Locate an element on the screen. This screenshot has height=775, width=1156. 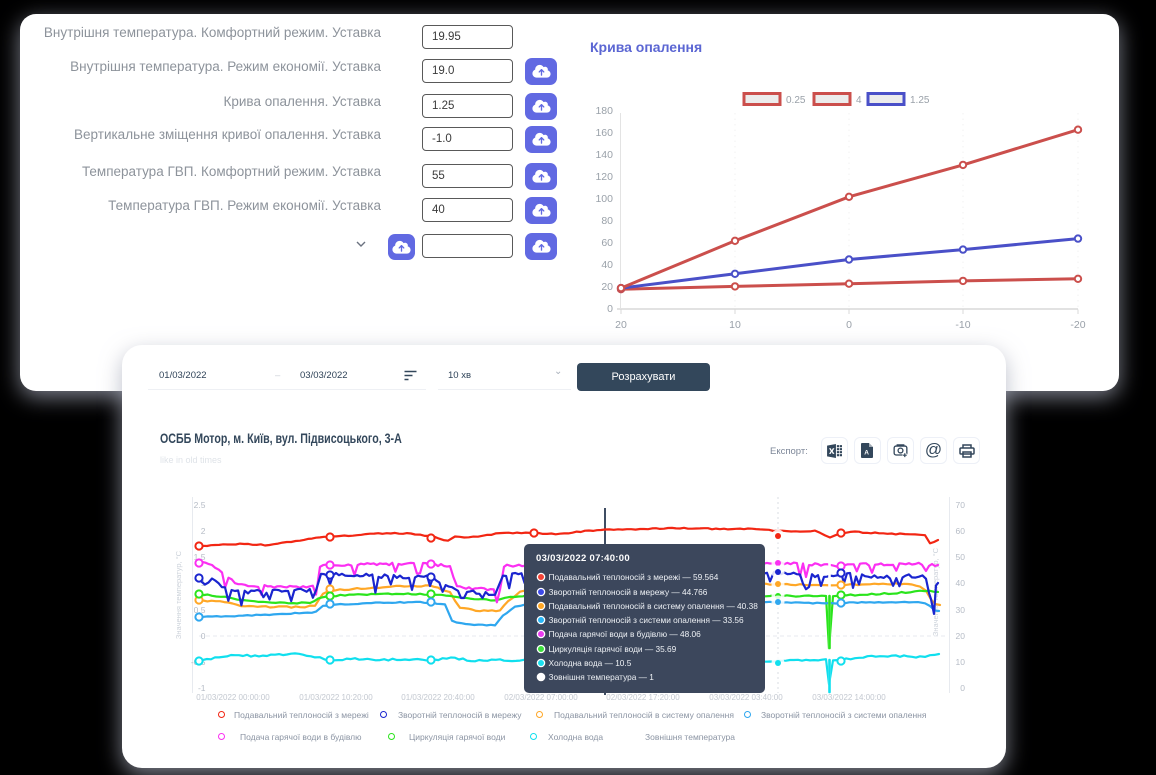
svg-text: 0.5 is located at coordinates (200, 610).